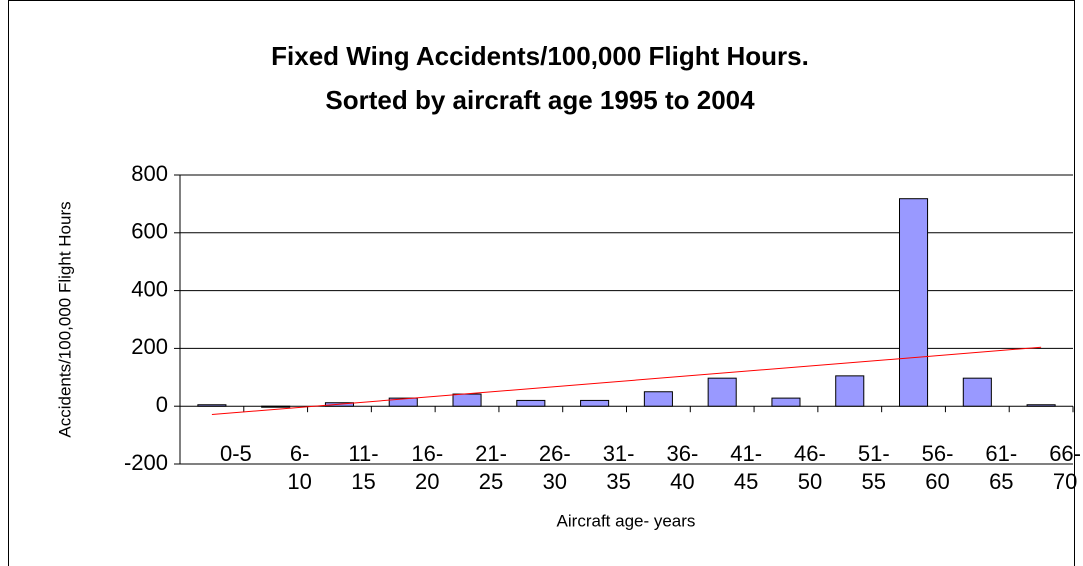 This screenshot has height=566, width=1083. I want to click on x-tick-label: 6-10, so click(299, 467).